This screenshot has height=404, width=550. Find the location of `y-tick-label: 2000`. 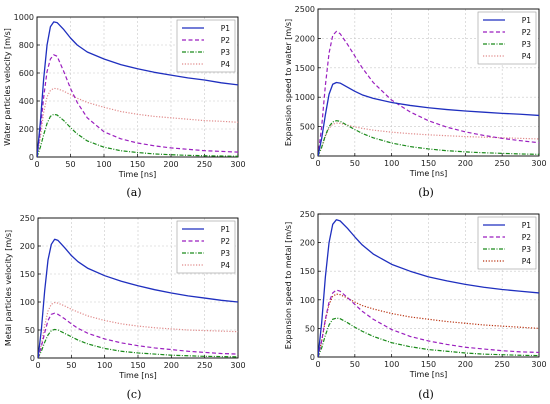

y-tick-label: 2000 is located at coordinates (305, 38).